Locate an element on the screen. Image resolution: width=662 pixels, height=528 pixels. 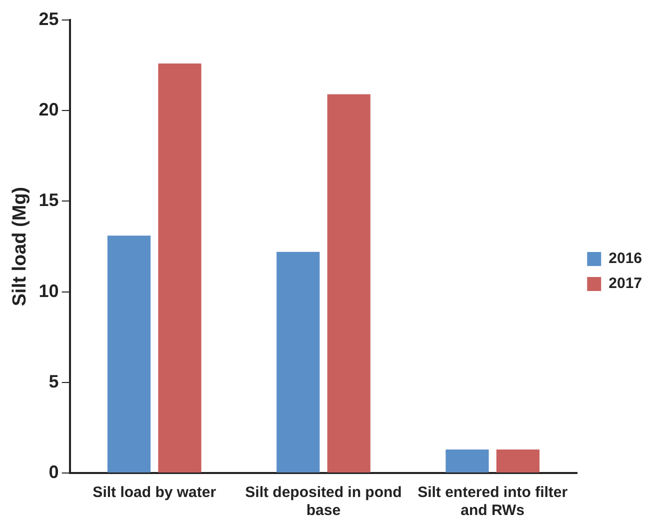
x-tick-label: Silt load by water is located at coordinates (154, 493).